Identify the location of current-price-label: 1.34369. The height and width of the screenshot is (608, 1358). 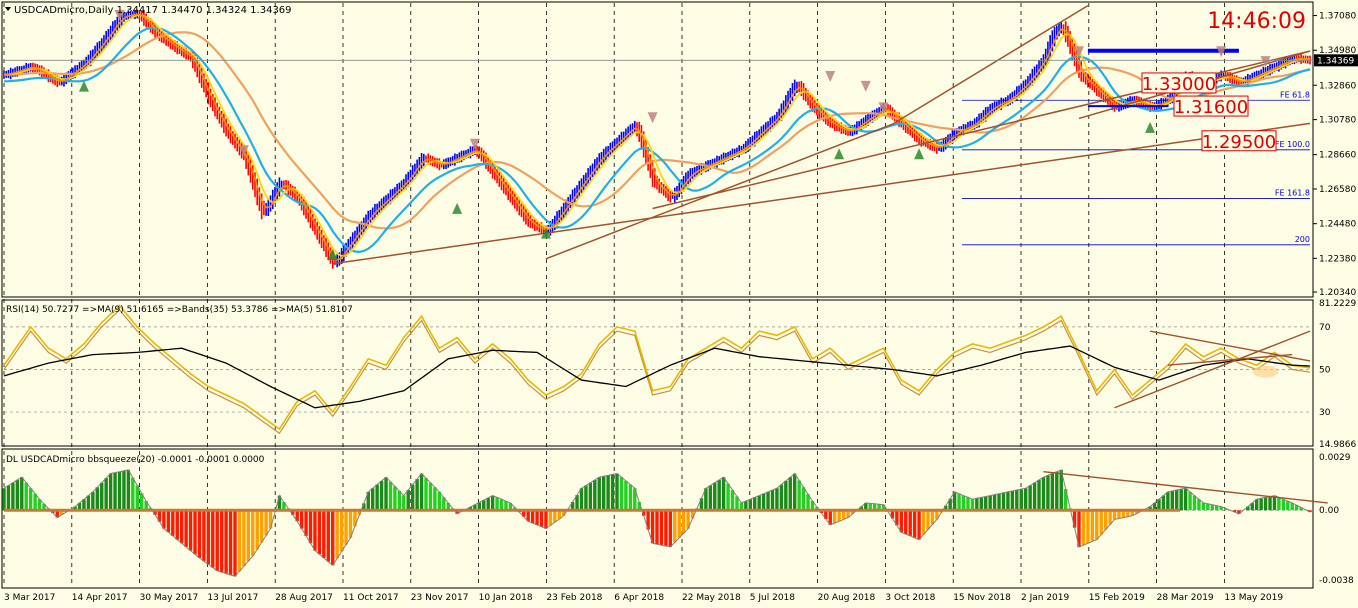
(1335, 61).